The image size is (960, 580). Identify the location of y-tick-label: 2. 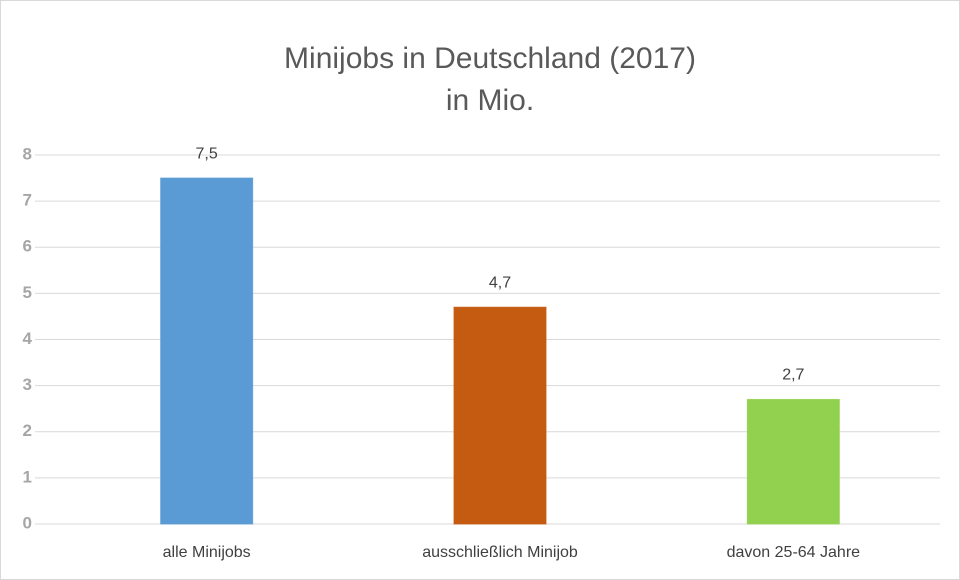
(27, 430).